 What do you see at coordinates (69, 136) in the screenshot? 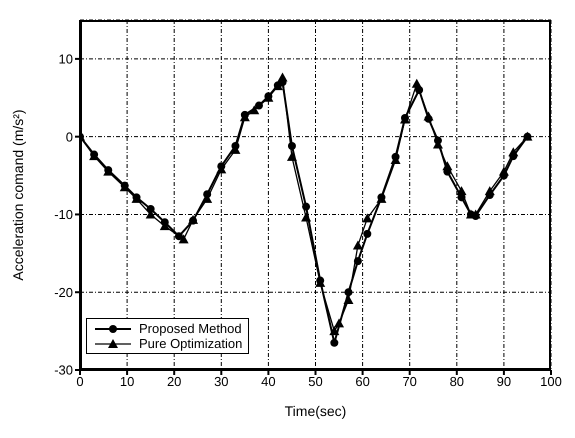
I see `y-tick-label: 0` at bounding box center [69, 136].